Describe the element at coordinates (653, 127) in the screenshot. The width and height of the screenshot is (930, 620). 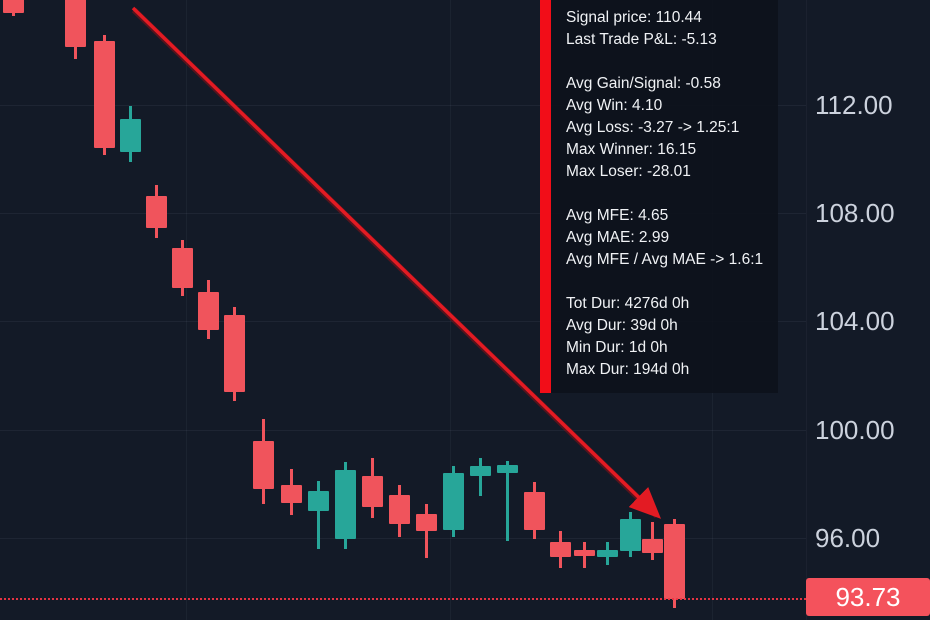
I see `stats-line: Avg Loss: -3.27 -> 1.25:1` at that location.